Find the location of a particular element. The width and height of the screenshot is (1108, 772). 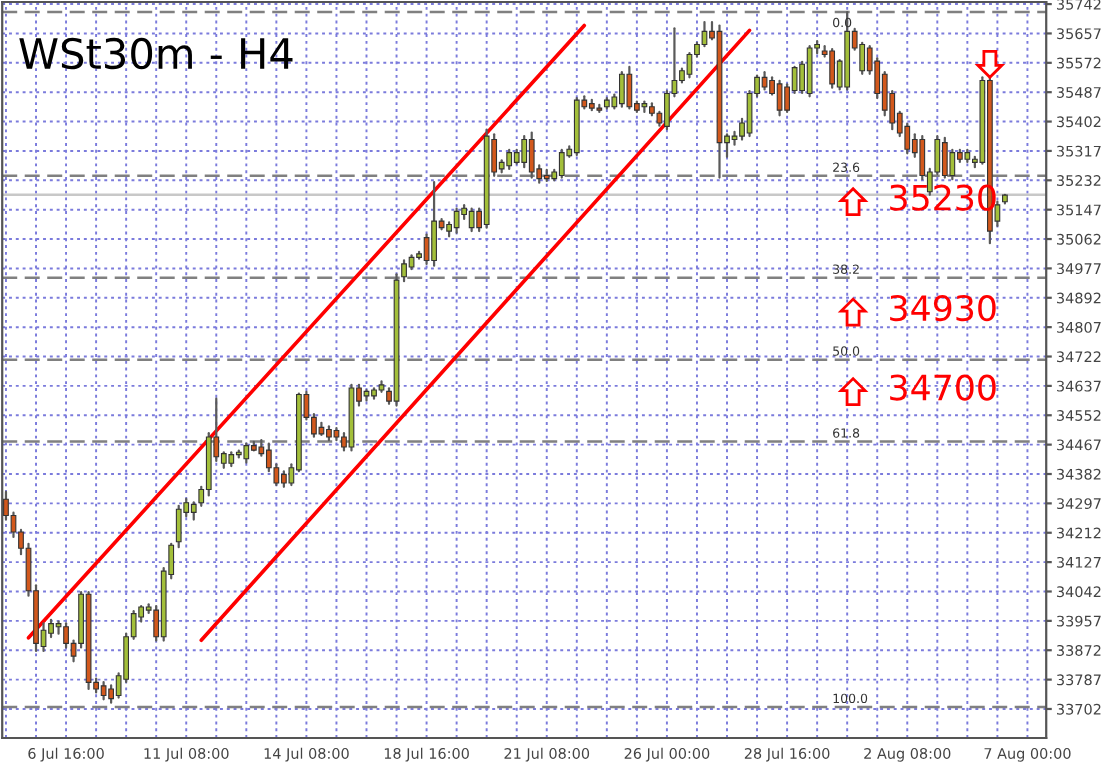

annotation: WSt30m - H4 is located at coordinates (156, 53).